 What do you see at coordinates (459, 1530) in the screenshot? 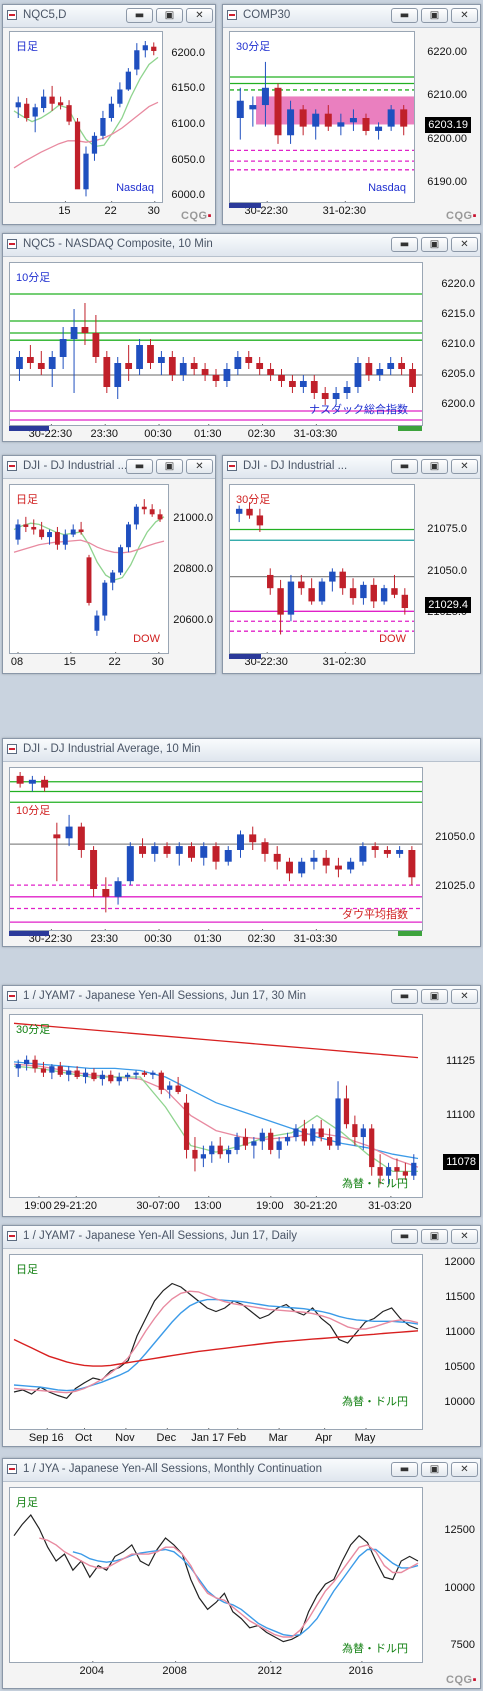
I see `y-tick-label: 12500` at bounding box center [459, 1530].